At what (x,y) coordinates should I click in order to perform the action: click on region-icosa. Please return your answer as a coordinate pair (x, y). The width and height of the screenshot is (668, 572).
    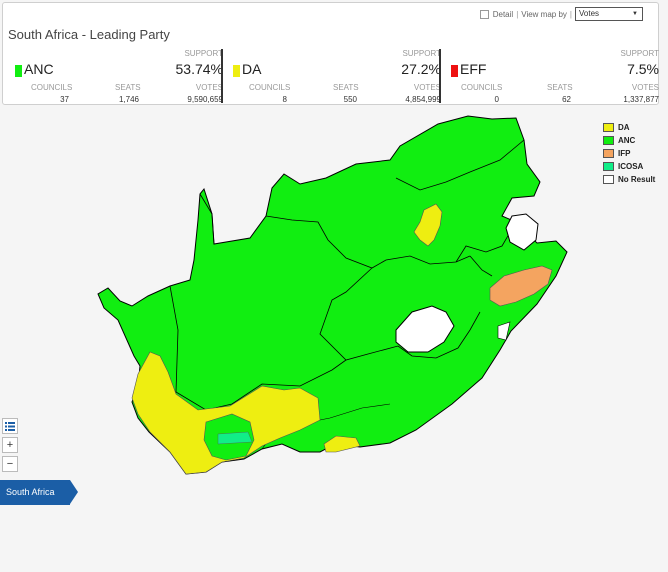
    Looking at the image, I should click on (235, 438).